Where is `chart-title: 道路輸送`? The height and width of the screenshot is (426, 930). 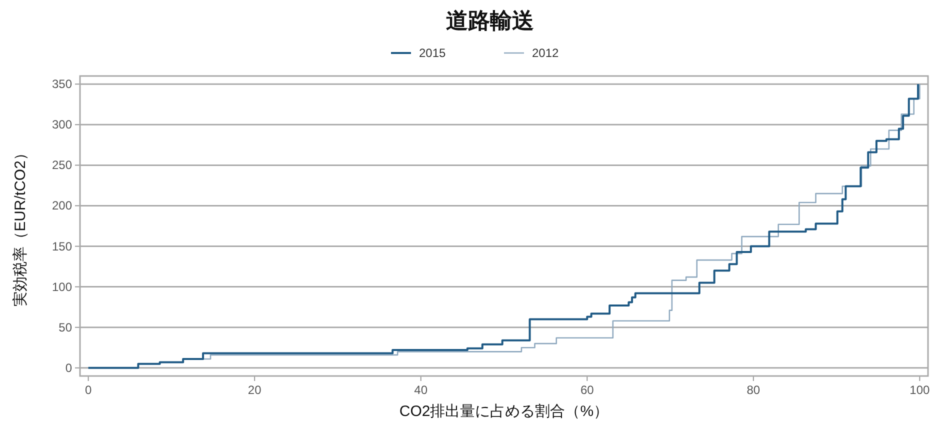 chart-title: 道路輸送 is located at coordinates (490, 20).